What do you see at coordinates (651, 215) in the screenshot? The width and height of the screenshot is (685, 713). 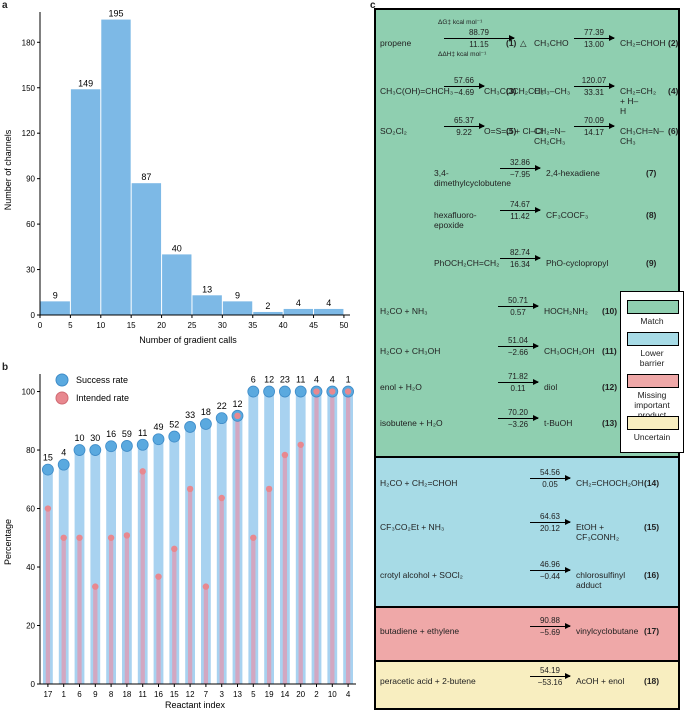 I see `reaction-number: (8)` at bounding box center [651, 215].